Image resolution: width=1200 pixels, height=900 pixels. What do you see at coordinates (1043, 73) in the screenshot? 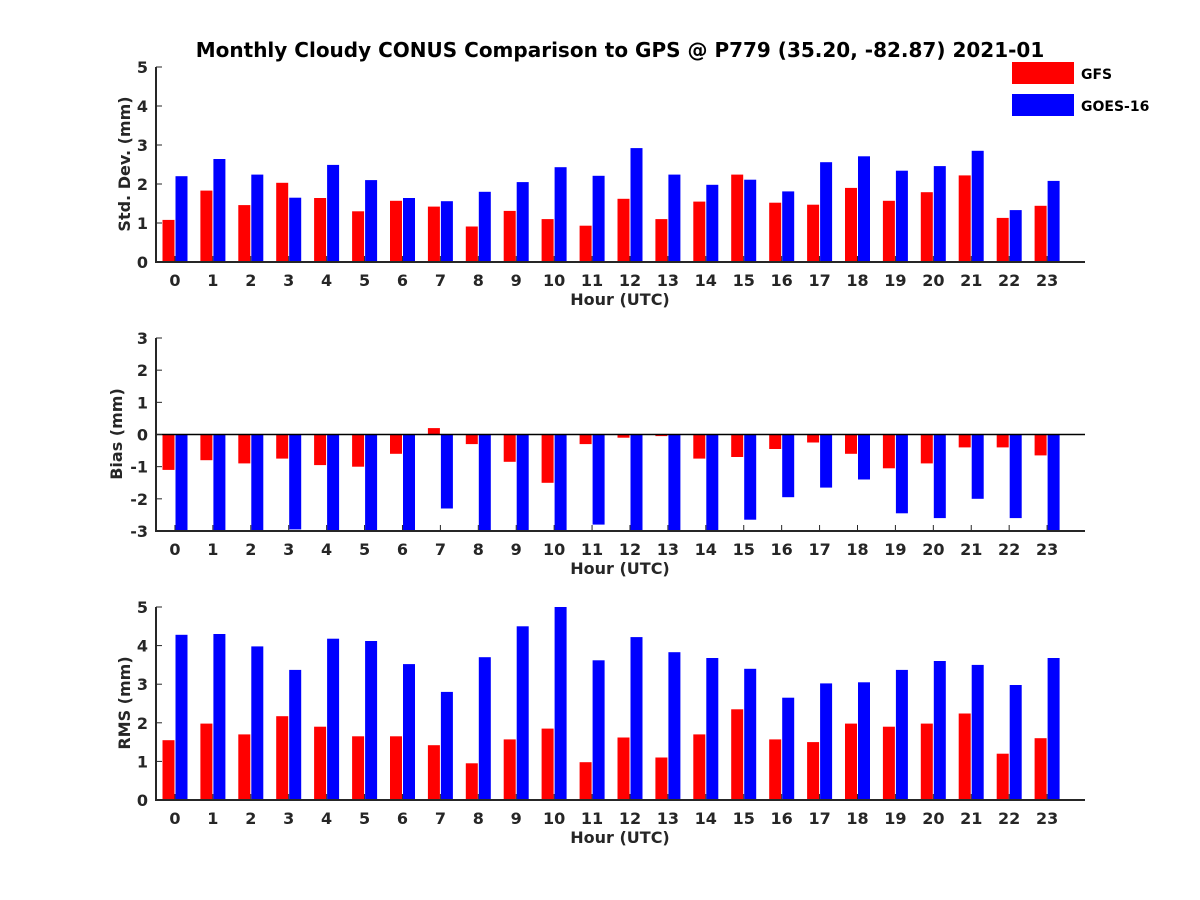
I see `legend-swatch-gfs` at bounding box center [1043, 73].